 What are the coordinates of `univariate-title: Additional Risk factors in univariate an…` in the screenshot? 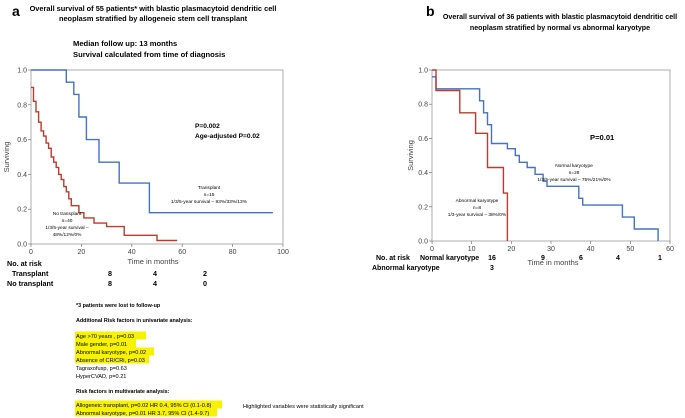 It's located at (134, 321).